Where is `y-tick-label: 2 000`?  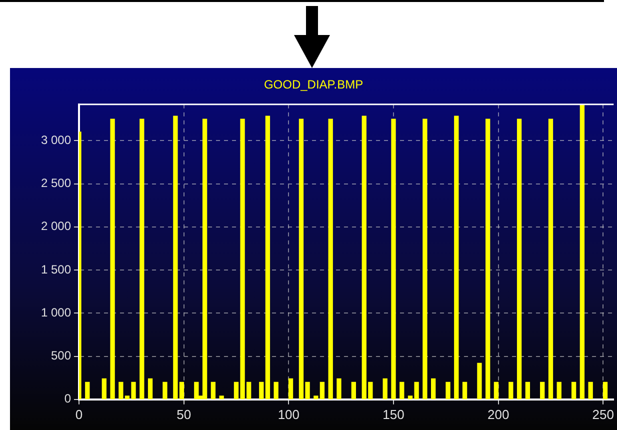
y-tick-label: 2 000 is located at coordinates (56, 226).